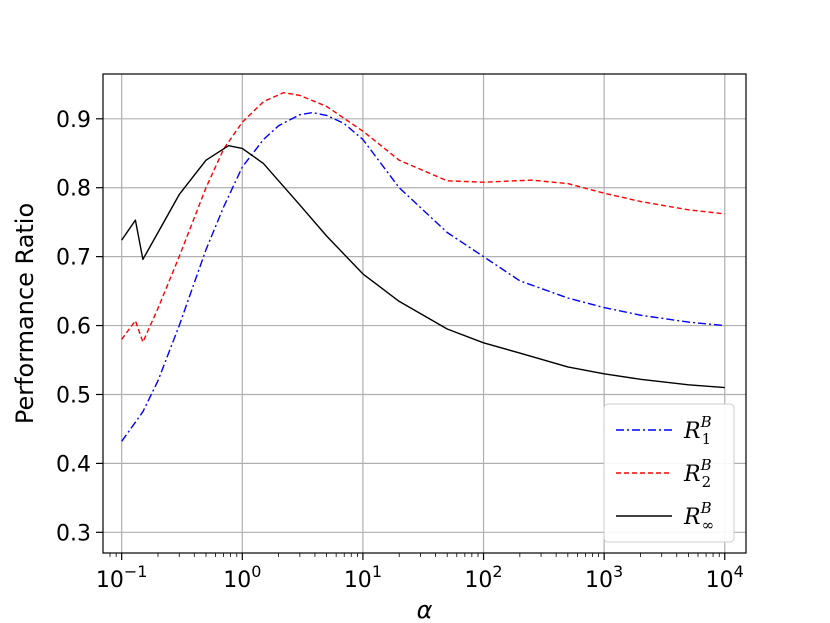  Describe the element at coordinates (363, 577) in the screenshot. I see `x-tick-label: 10¹` at that location.